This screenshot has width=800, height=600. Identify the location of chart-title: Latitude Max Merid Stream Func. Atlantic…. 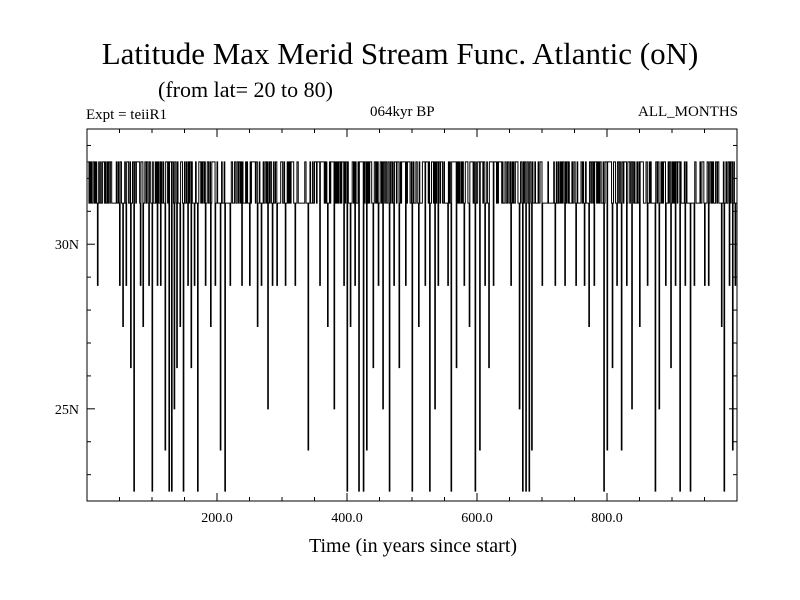
(400, 53).